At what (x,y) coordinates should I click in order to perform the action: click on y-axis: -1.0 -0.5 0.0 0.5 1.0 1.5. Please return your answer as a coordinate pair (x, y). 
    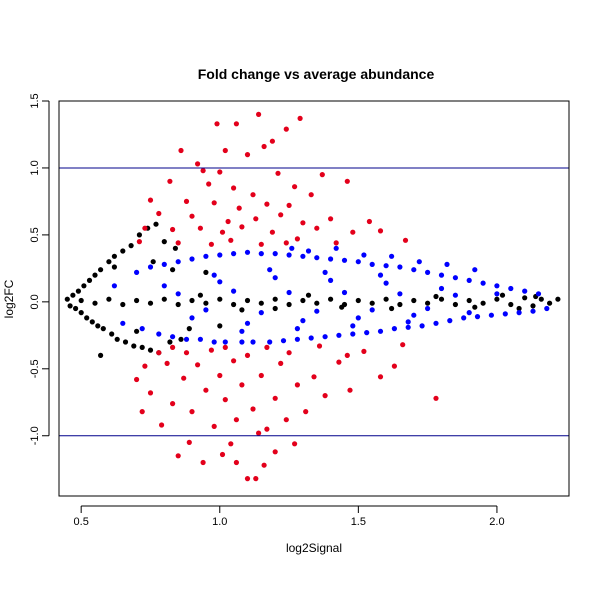
    Looking at the image, I should click on (39, 269).